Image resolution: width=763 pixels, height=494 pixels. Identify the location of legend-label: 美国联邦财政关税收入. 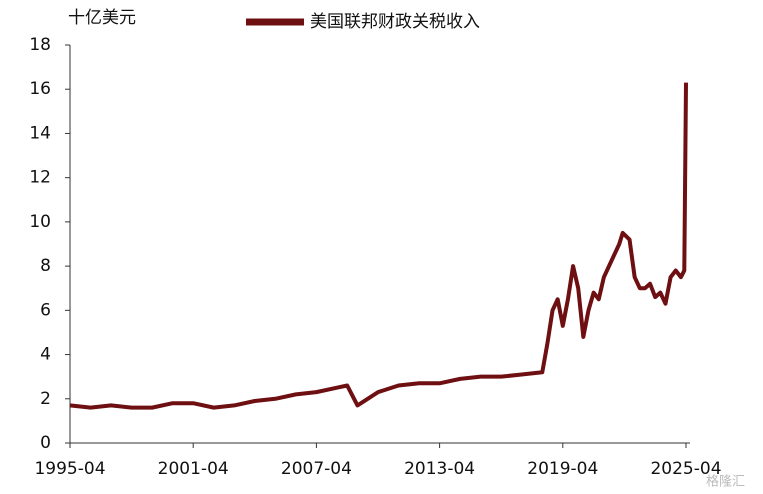
(395, 22).